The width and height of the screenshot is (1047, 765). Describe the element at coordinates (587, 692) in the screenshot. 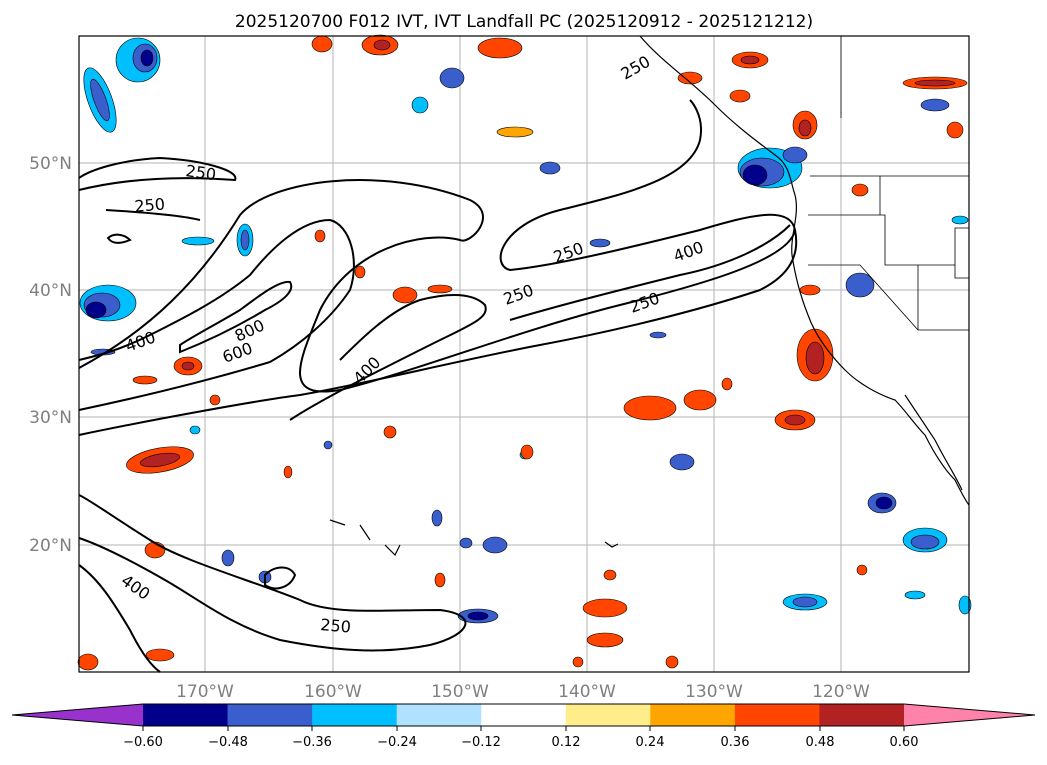

I see `lon-label: 140°W` at that location.